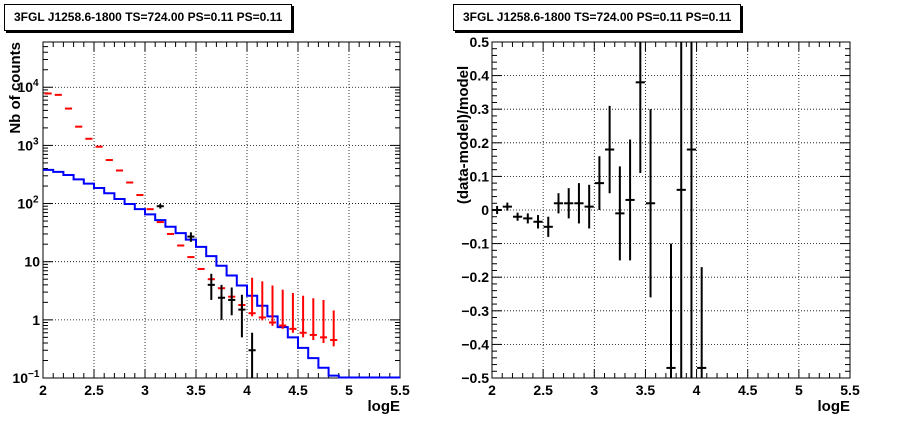  Describe the element at coordinates (475, 244) in the screenshot. I see `right-y-tick-label: −0.1` at that location.